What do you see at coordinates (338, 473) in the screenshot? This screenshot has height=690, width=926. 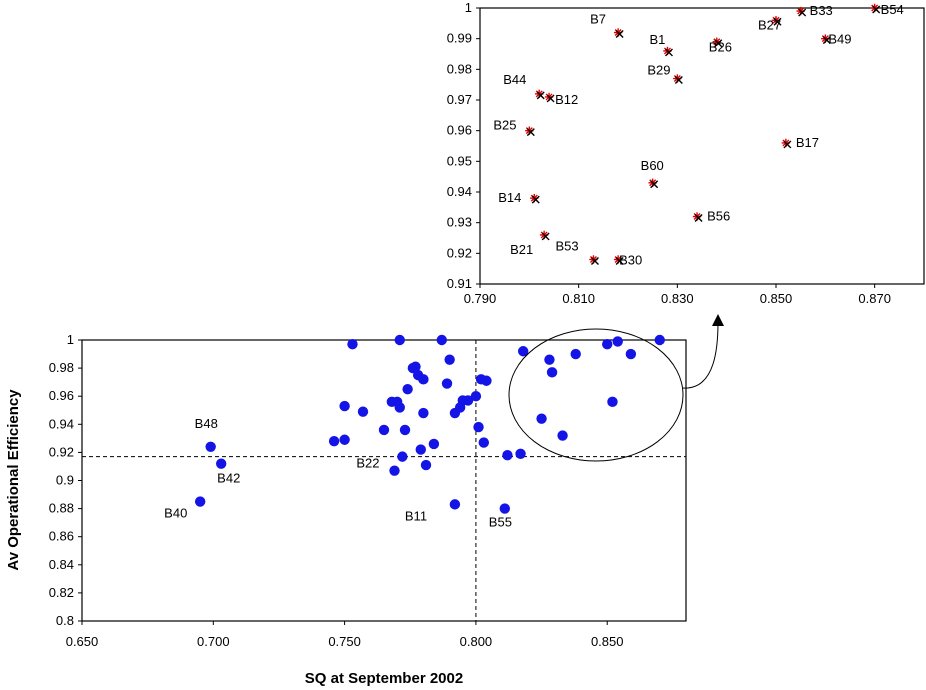 I see `main-point-labels: B40 B48 B42 B22 B11 B55` at bounding box center [338, 473].